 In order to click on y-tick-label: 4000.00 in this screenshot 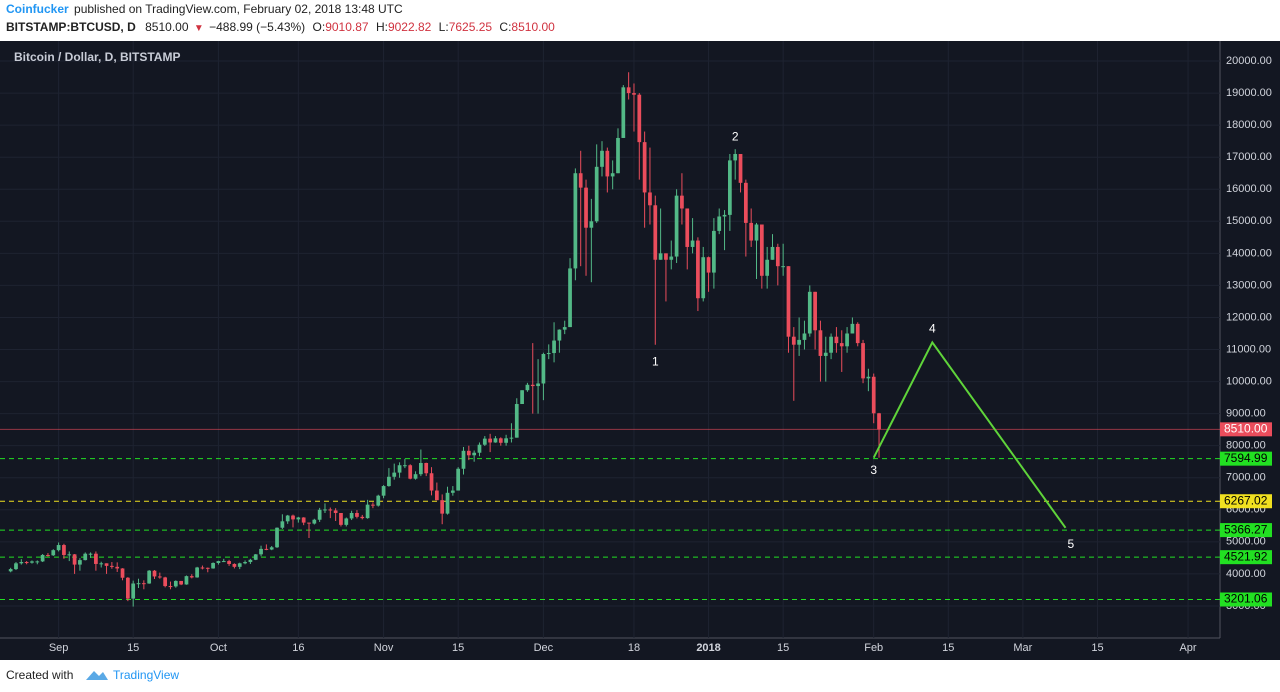, I will do `click(1246, 574)`.